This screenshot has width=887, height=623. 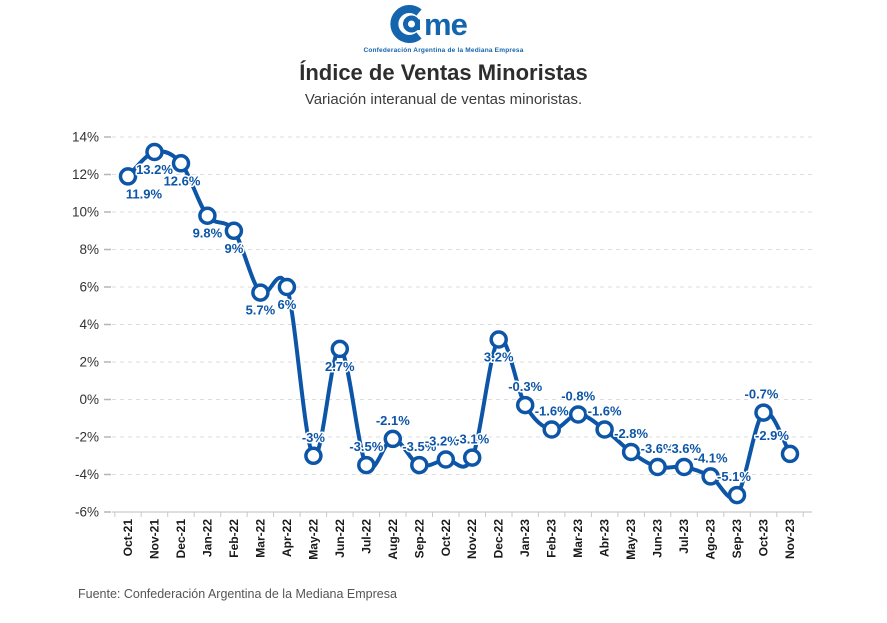 I want to click on data-point-label: -0.8%, so click(x=578, y=396).